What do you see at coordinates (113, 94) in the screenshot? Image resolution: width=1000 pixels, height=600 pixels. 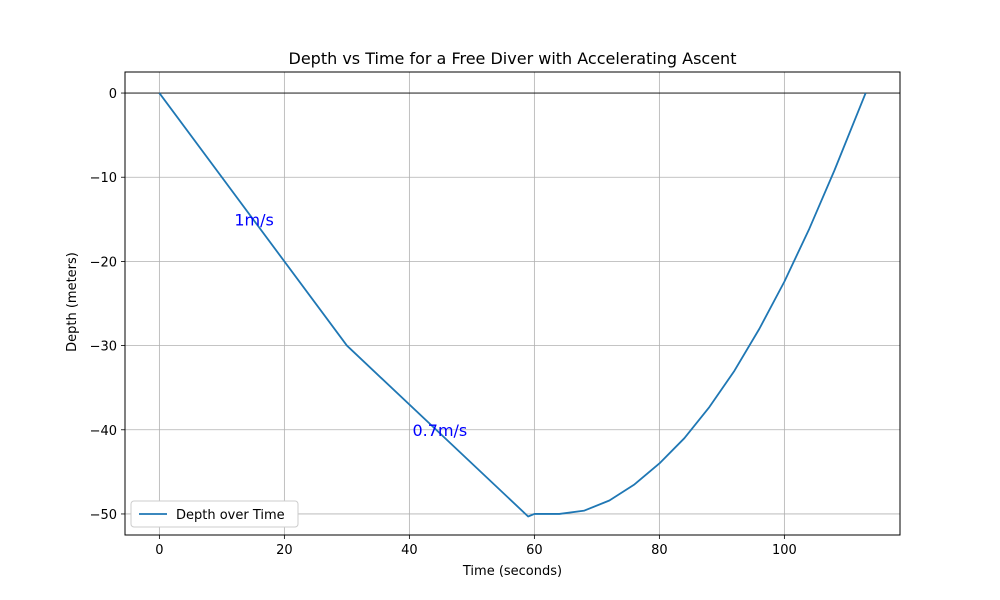 I see `y-tick-label: 0` at bounding box center [113, 94].